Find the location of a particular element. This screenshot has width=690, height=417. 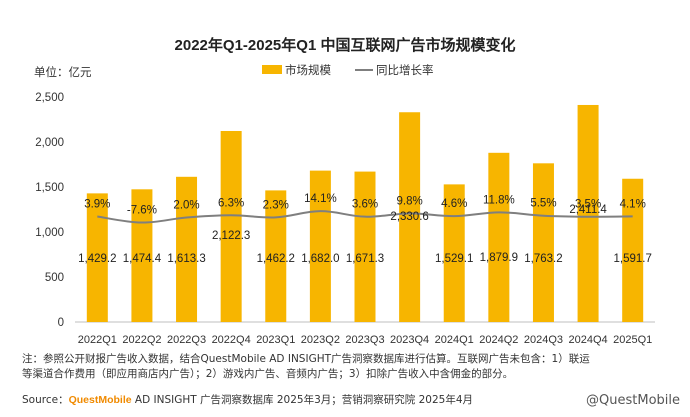

growth-rate-label: 2.0% is located at coordinates (186, 206).